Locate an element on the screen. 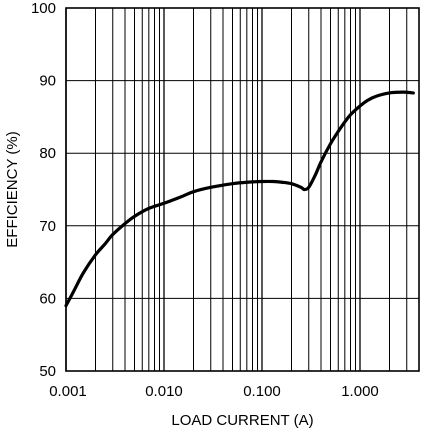 The height and width of the screenshot is (433, 435). x-axis-label: LOAD CURRENT (A) is located at coordinates (242, 420).